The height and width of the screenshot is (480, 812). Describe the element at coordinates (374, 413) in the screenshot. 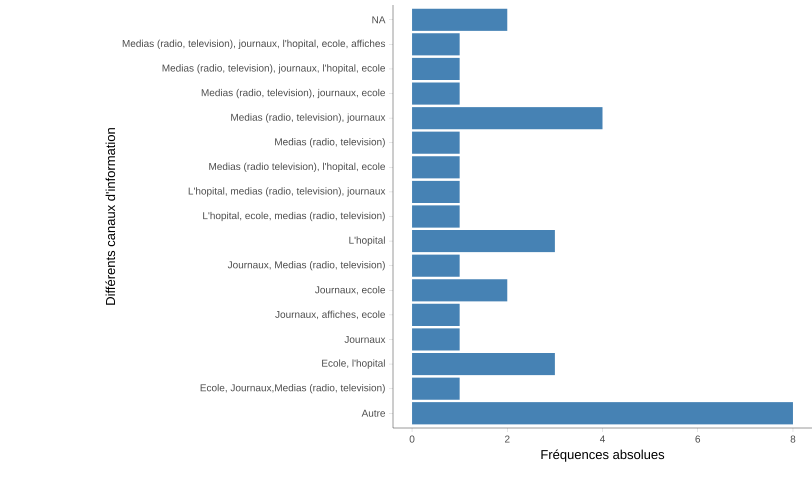

I see `y-tick-label: Autre` at that location.